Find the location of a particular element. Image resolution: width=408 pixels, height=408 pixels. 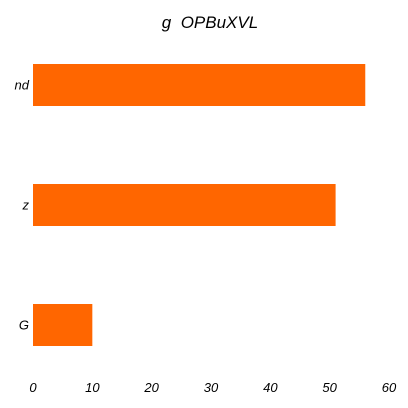

x-tick-label-50: 50 is located at coordinates (329, 387).